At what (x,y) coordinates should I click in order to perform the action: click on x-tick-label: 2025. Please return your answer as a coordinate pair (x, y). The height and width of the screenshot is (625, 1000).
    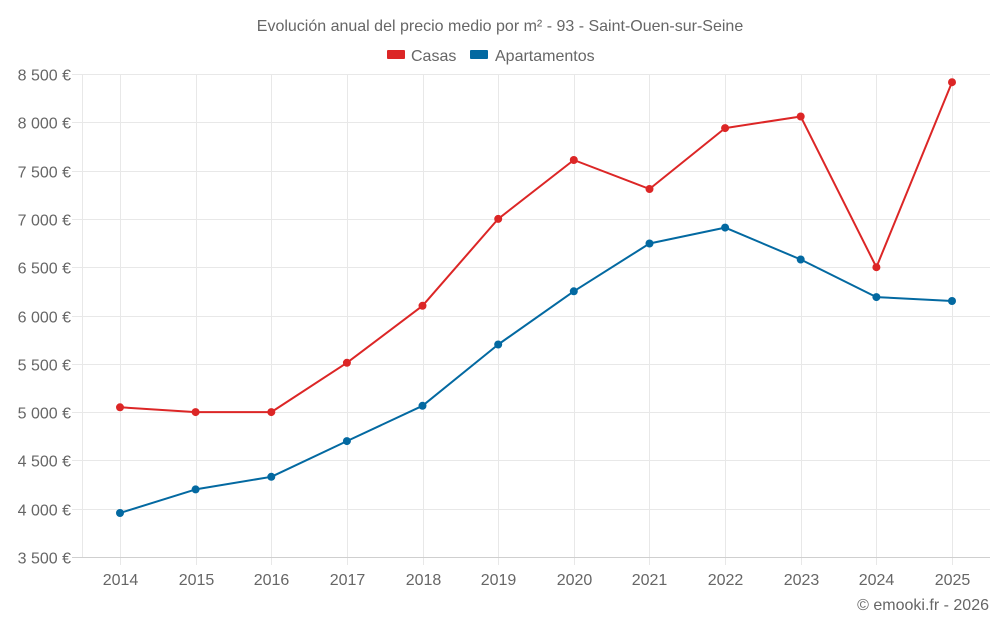
    Looking at the image, I should click on (953, 580).